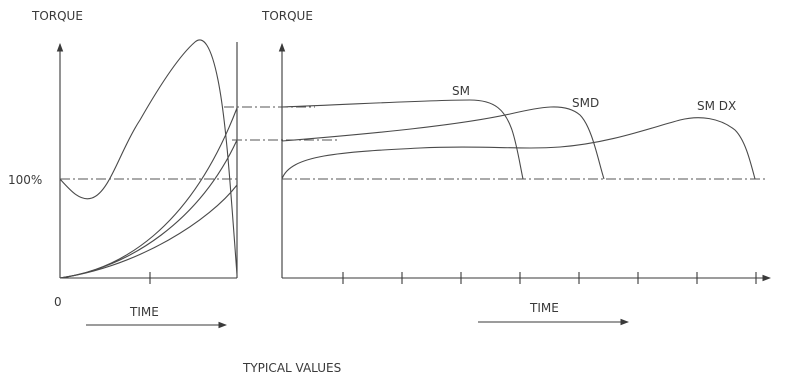  Describe the element at coordinates (291, 368) in the screenshot. I see `caption: TYPICAL VALUES` at that location.